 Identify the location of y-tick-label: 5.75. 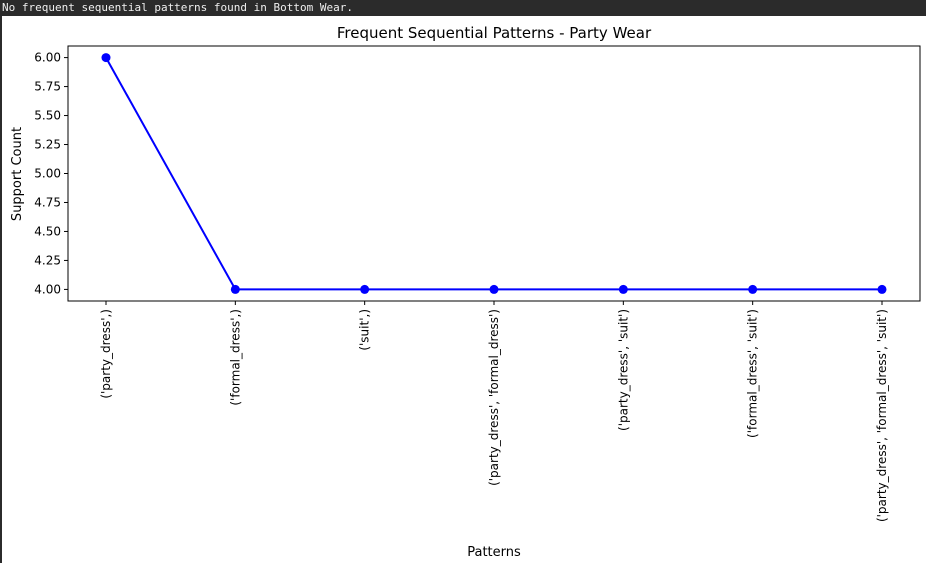
(47, 87).